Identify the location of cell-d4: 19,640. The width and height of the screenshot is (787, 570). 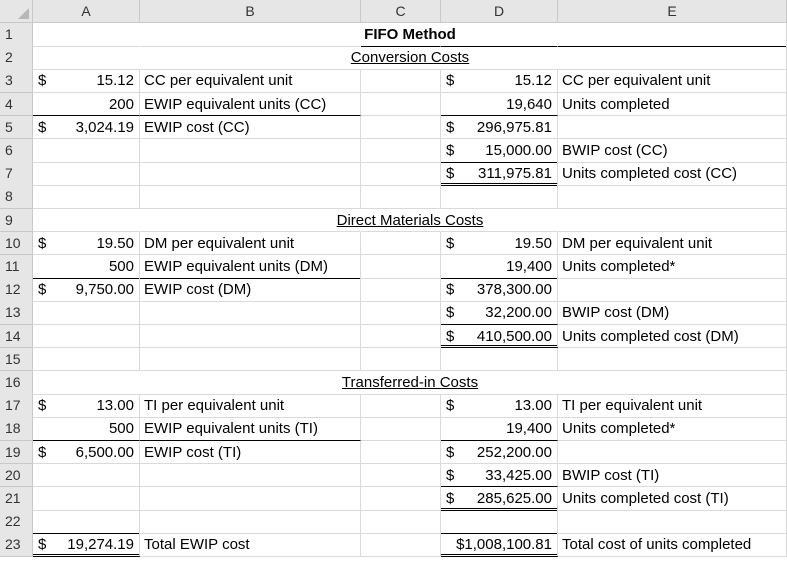
(499, 104).